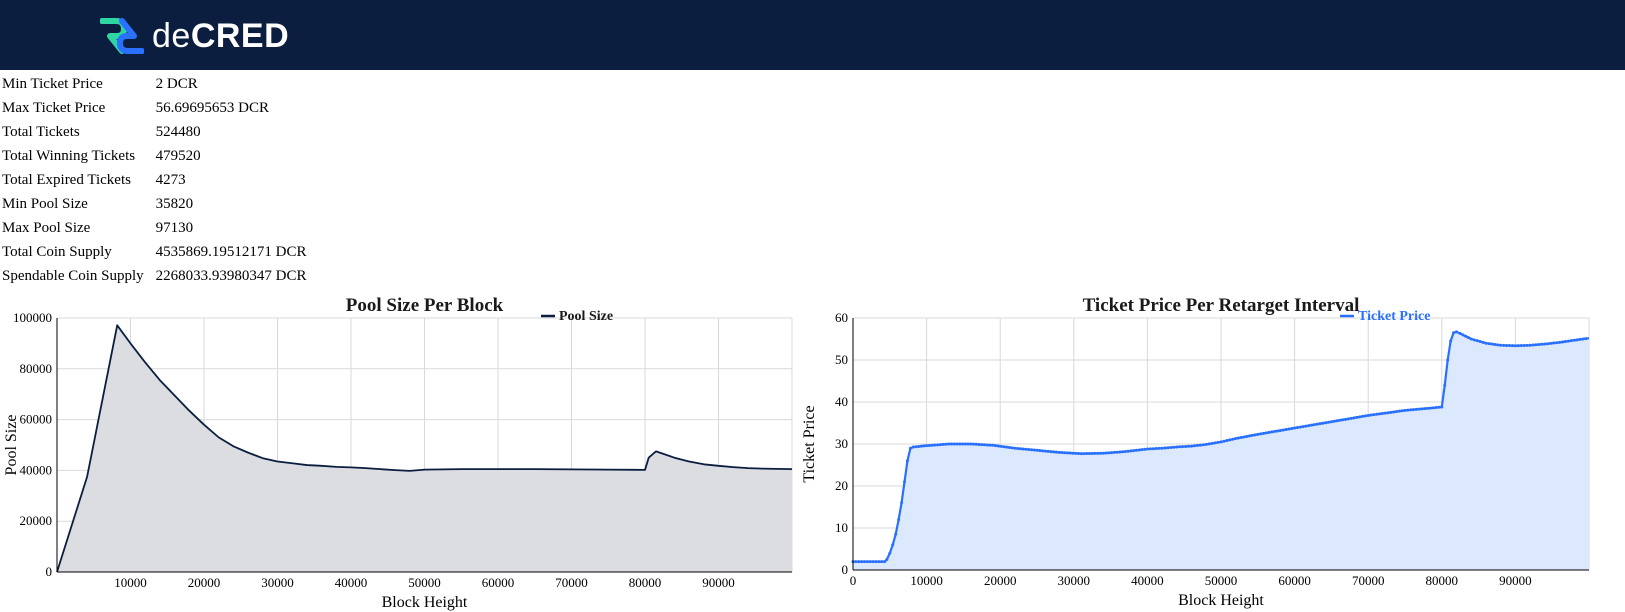 Image resolution: width=1625 pixels, height=612 pixels. I want to click on decred-logo: deCRED, so click(194, 36).